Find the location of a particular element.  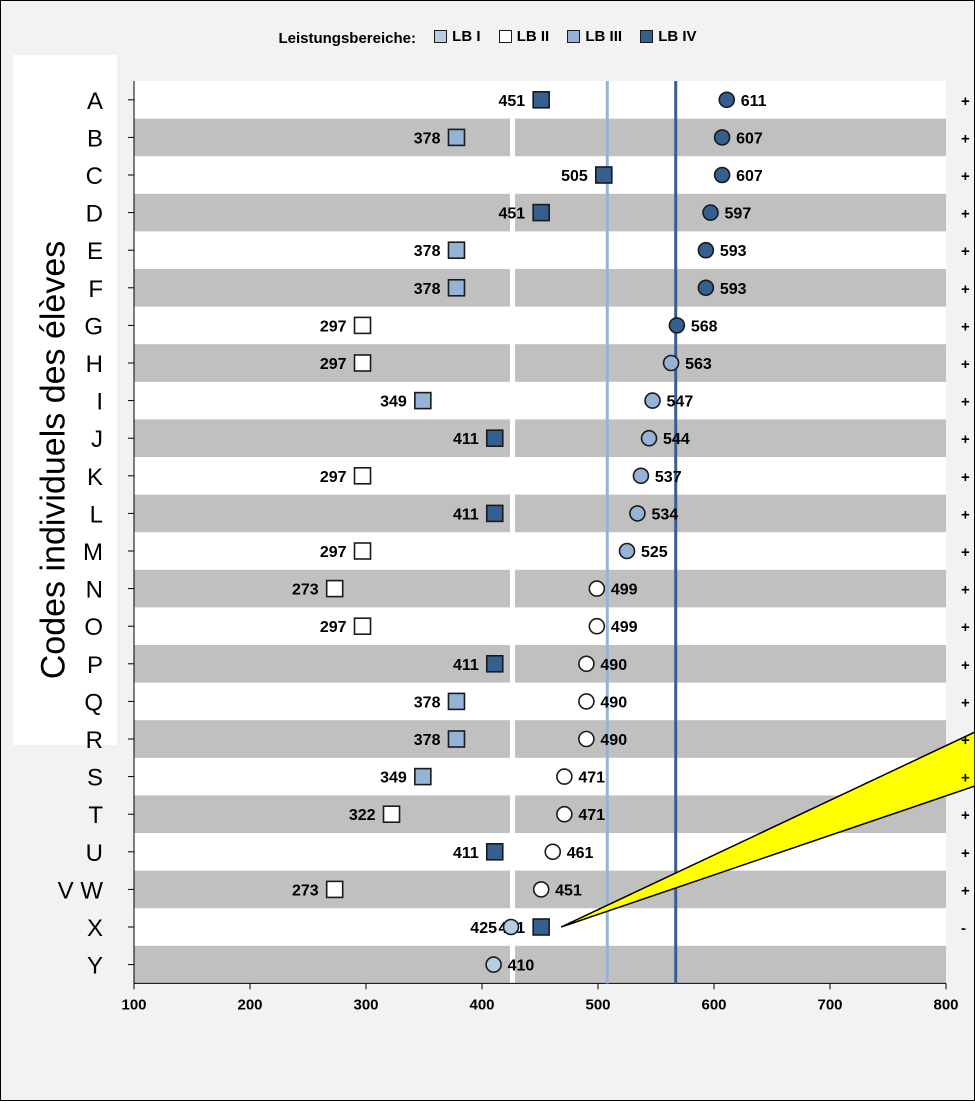

legend-swatch-lb-ii is located at coordinates (505, 36).